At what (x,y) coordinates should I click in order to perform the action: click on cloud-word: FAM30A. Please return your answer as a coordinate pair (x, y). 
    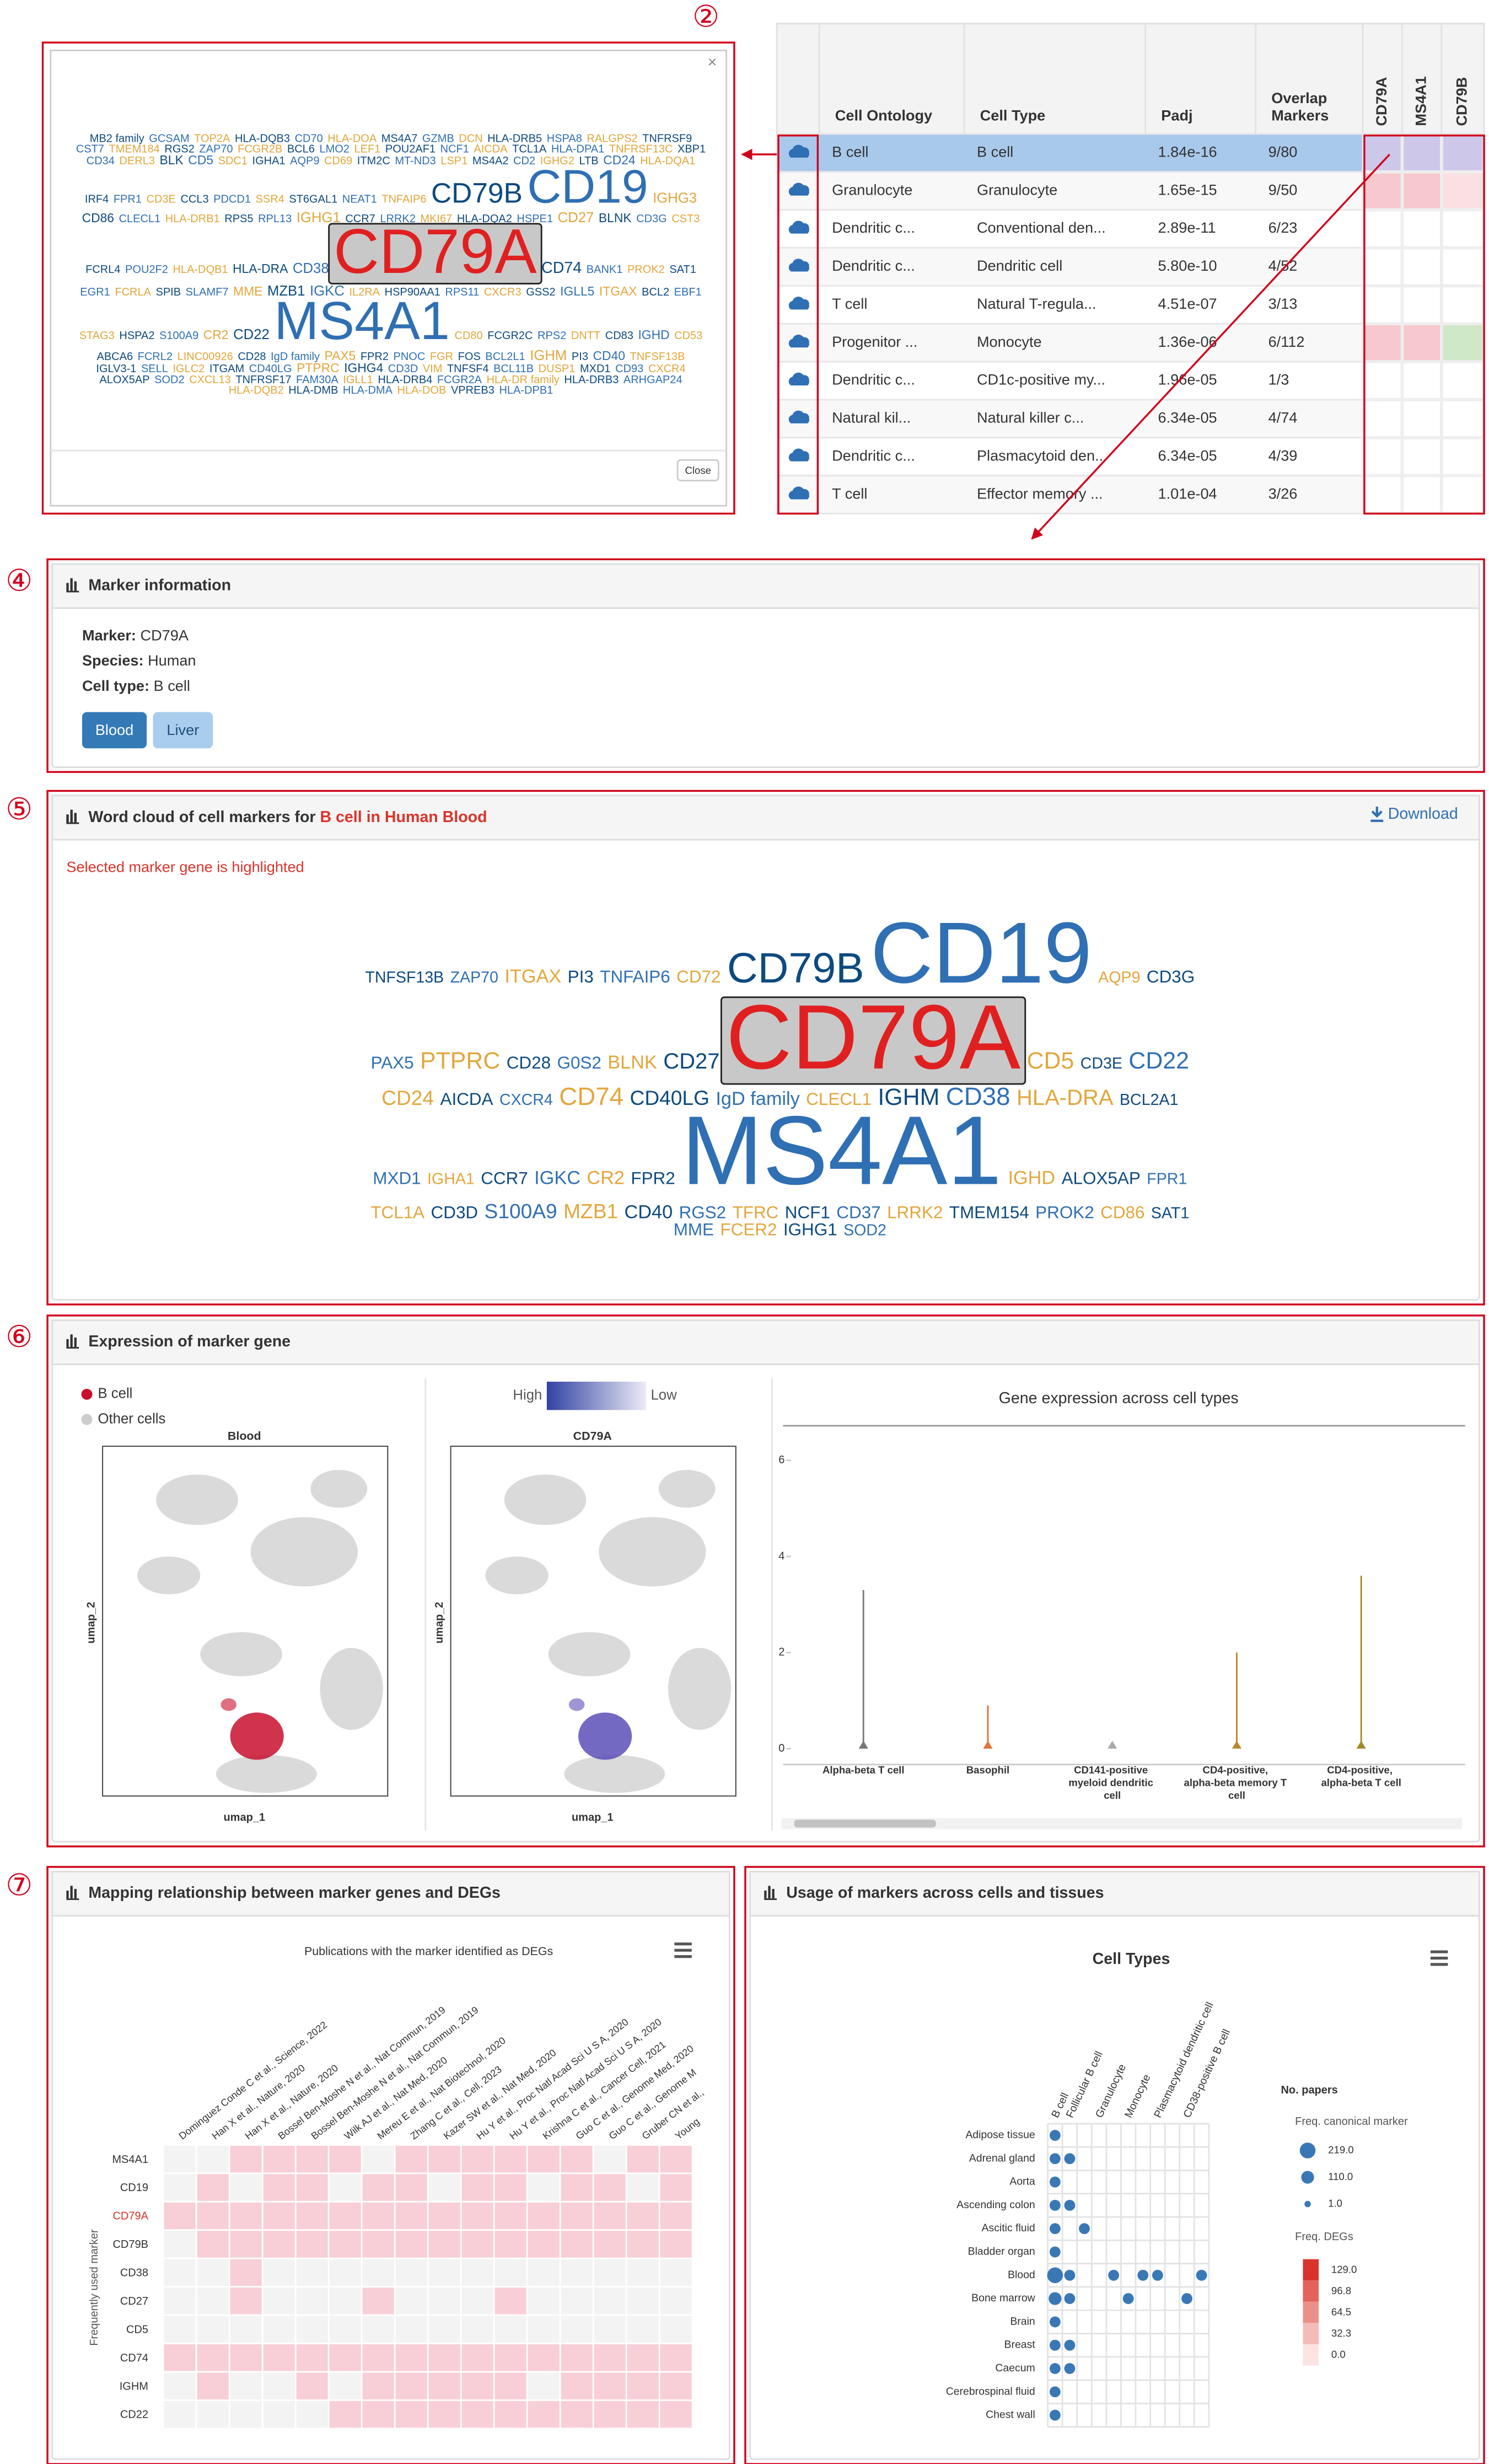
    Looking at the image, I should click on (317, 380).